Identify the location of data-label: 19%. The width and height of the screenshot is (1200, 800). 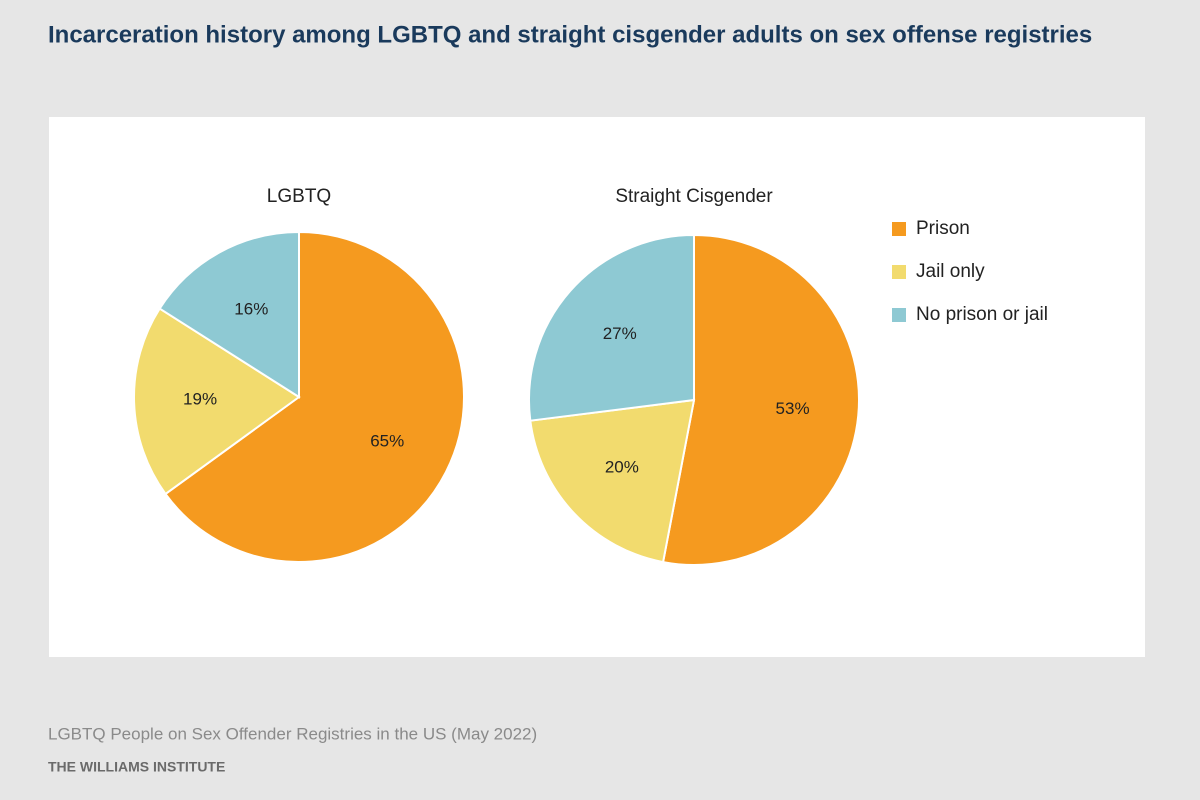
(200, 399).